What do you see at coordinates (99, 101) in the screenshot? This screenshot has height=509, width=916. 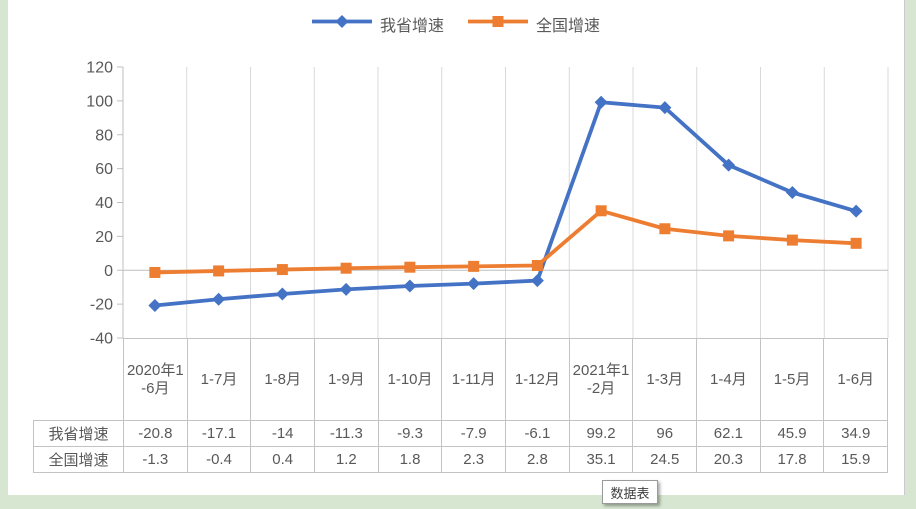 I see `y-axis-label: 100` at bounding box center [99, 101].